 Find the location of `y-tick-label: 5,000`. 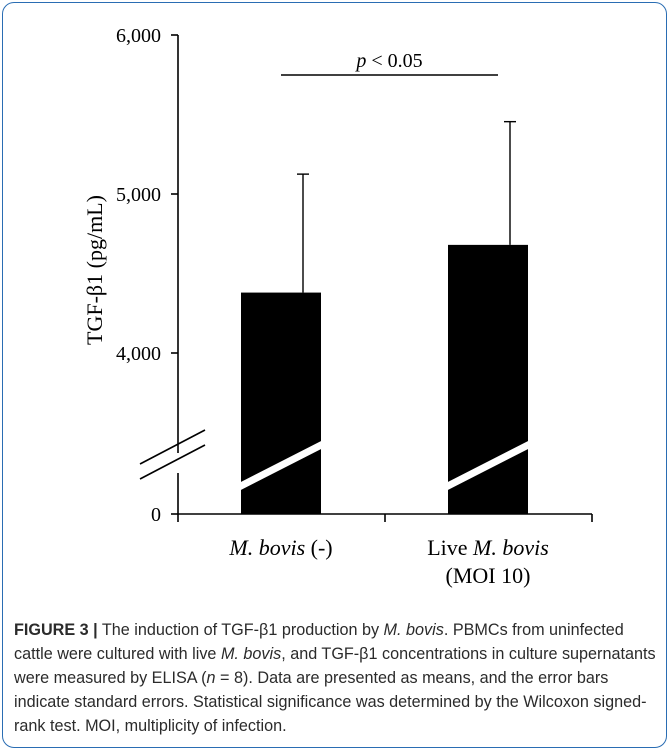

y-tick-label: 5,000 is located at coordinates (138, 195).